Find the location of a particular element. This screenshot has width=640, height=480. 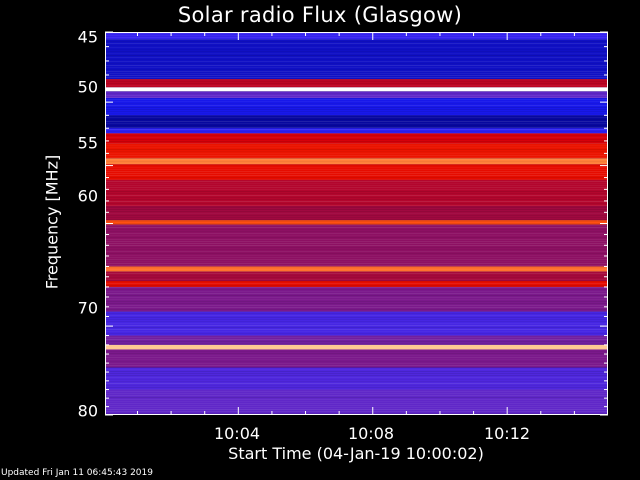

y-tick-label: 50 is located at coordinates (87, 87).